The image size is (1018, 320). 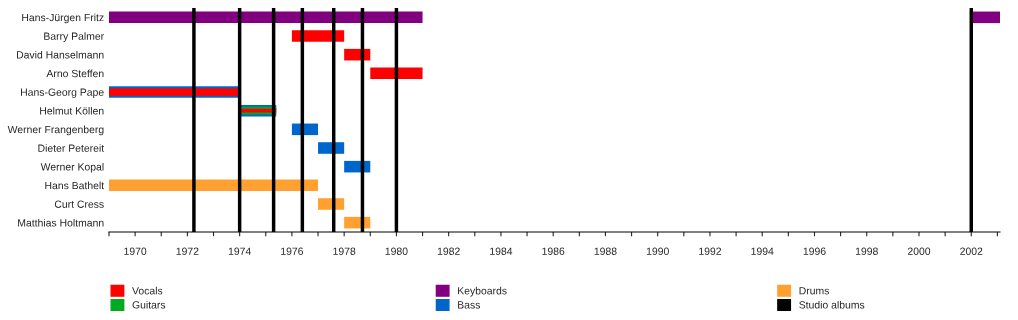 I want to click on x-tick-label: 1992, so click(x=710, y=251).